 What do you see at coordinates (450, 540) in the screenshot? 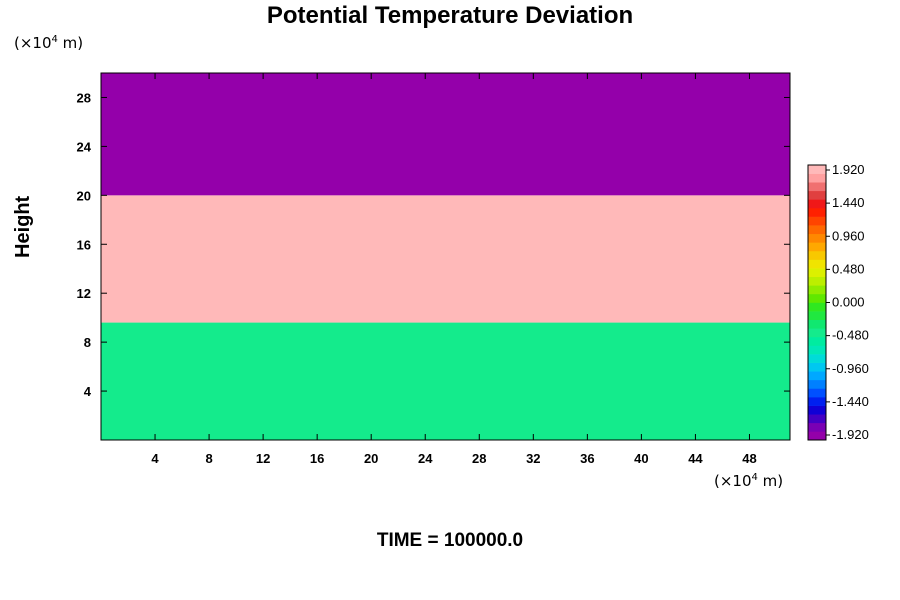
I see `time-label: TIME = 100000.0` at bounding box center [450, 540].